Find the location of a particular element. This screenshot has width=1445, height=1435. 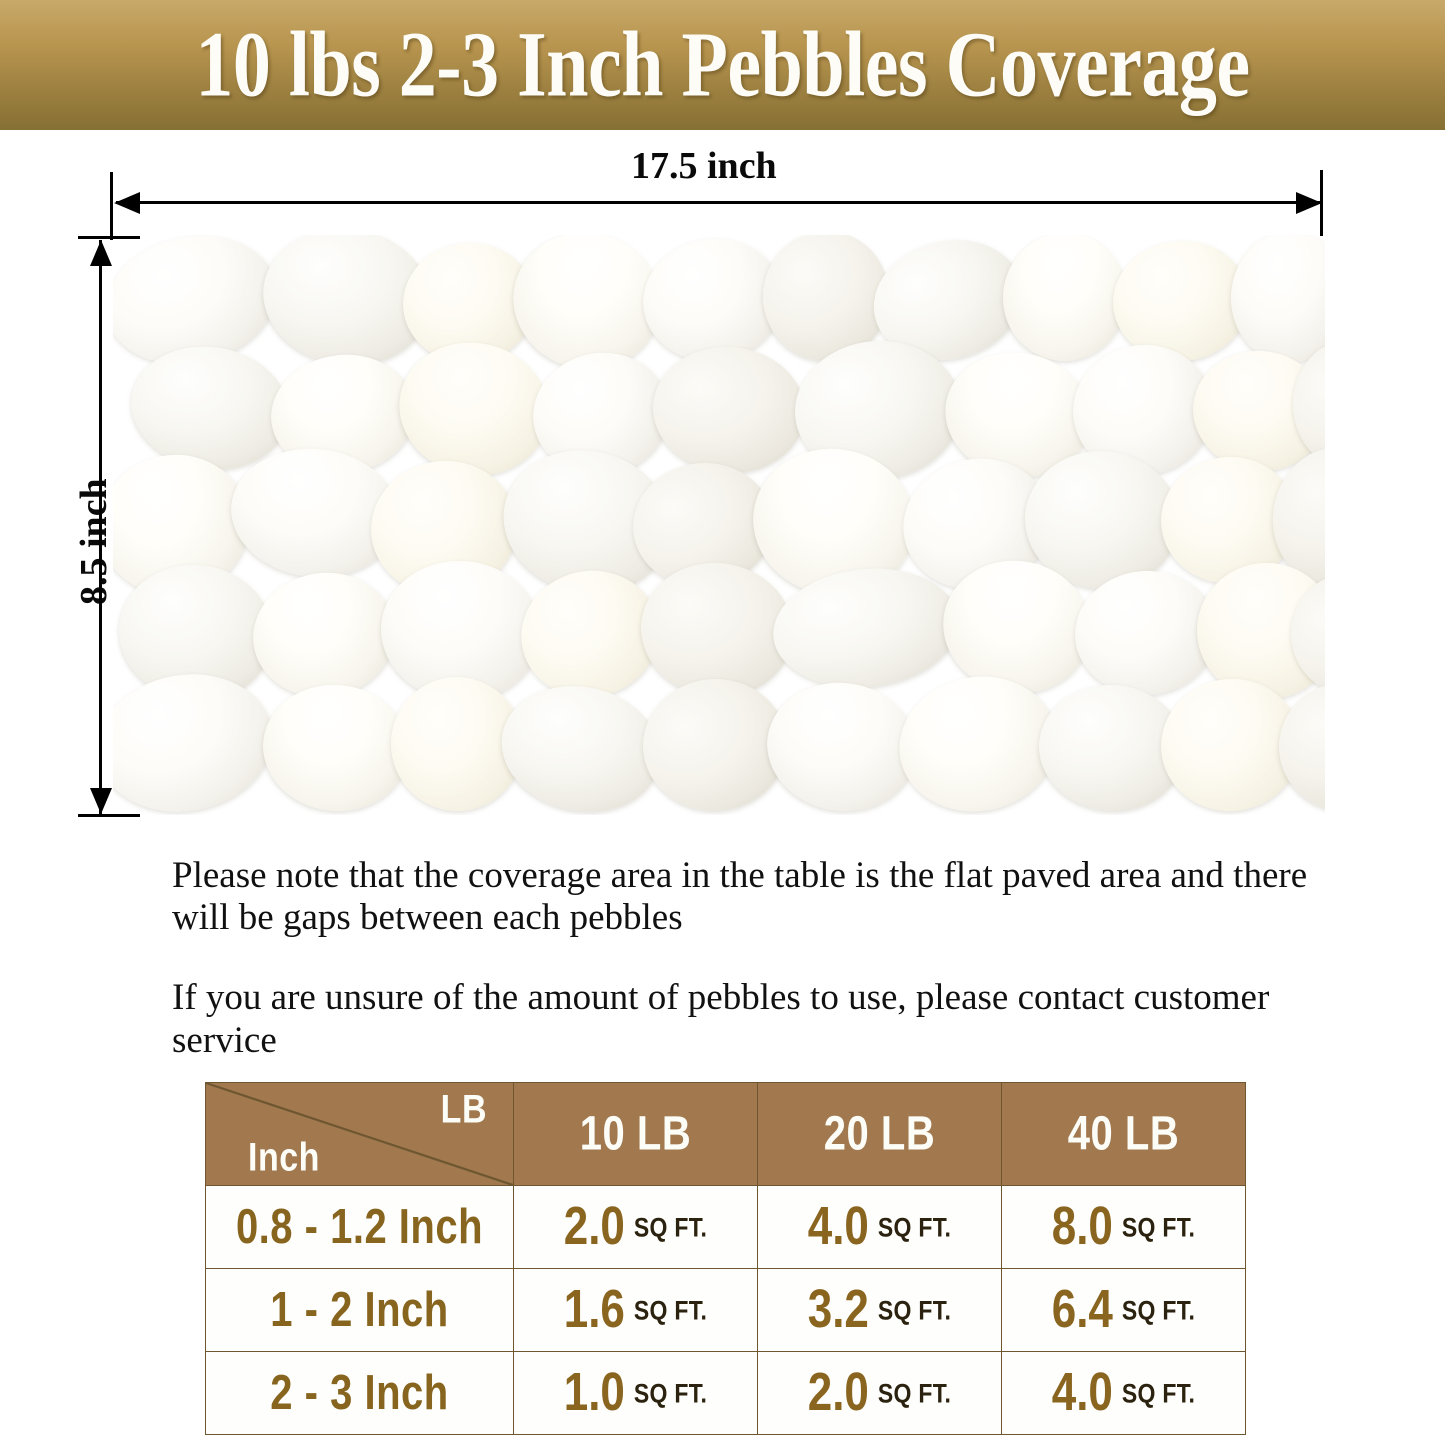

cell-value: 3.2 is located at coordinates (838, 1309).